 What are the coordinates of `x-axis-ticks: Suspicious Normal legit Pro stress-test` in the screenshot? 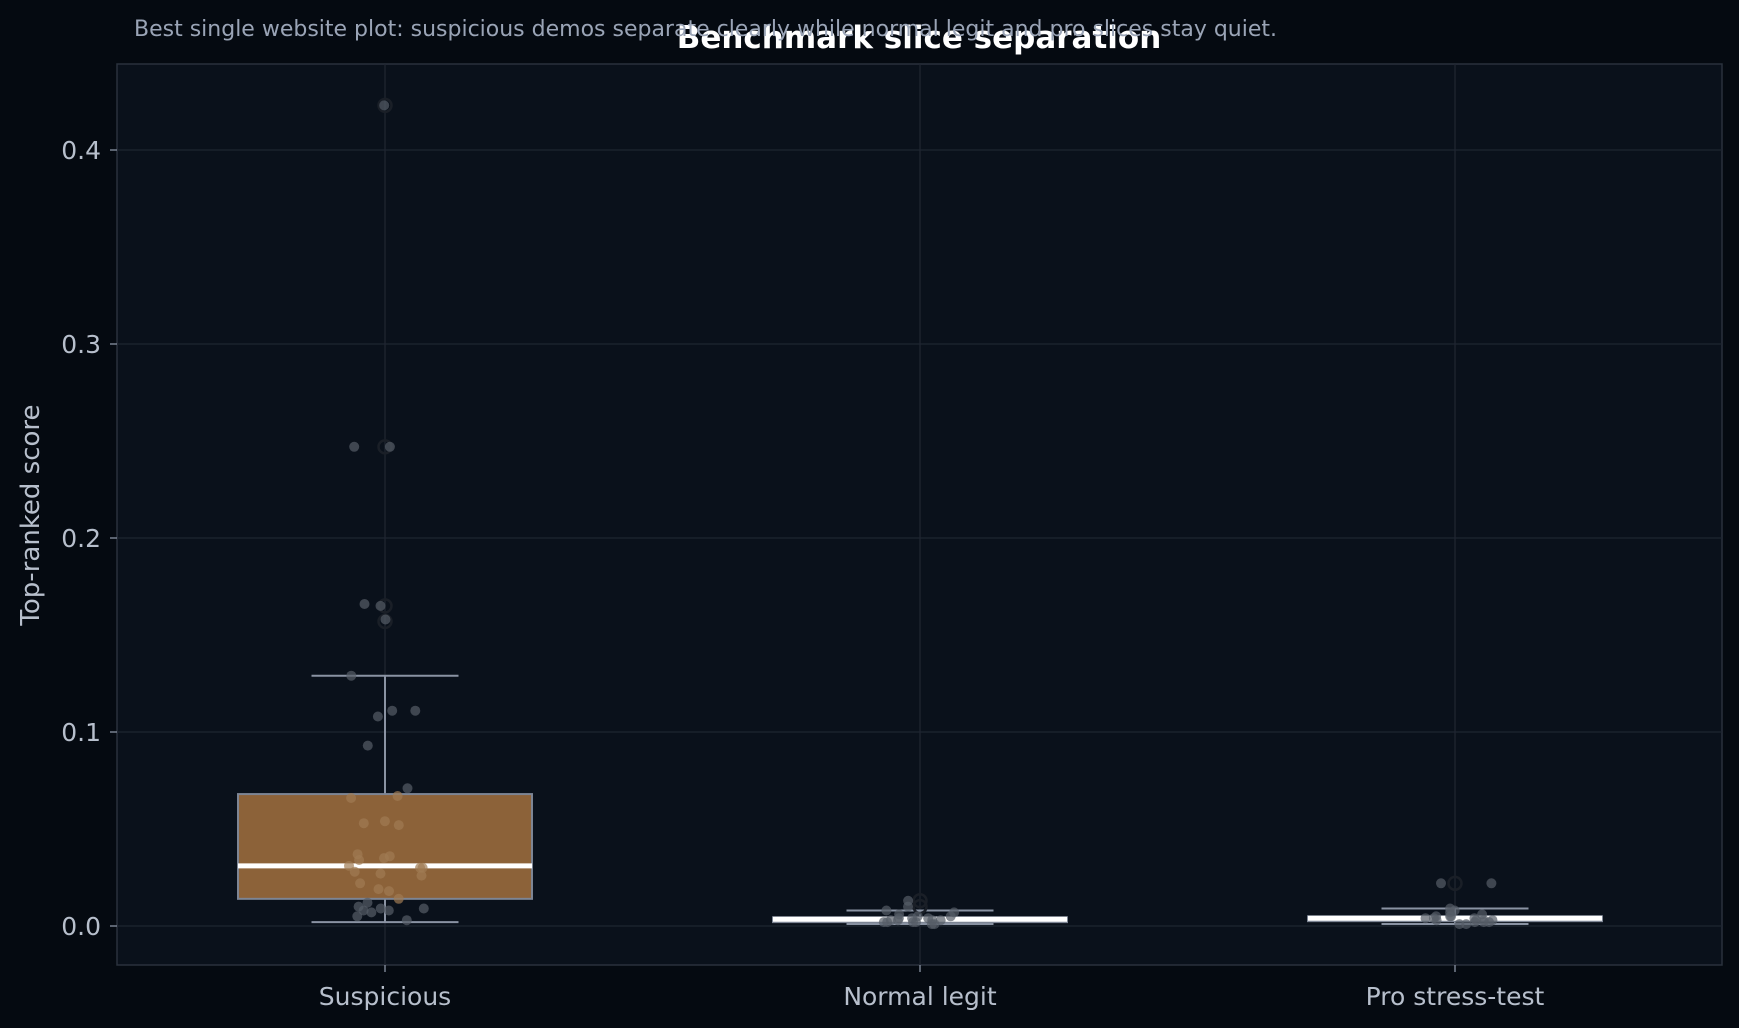 It's located at (932, 988).